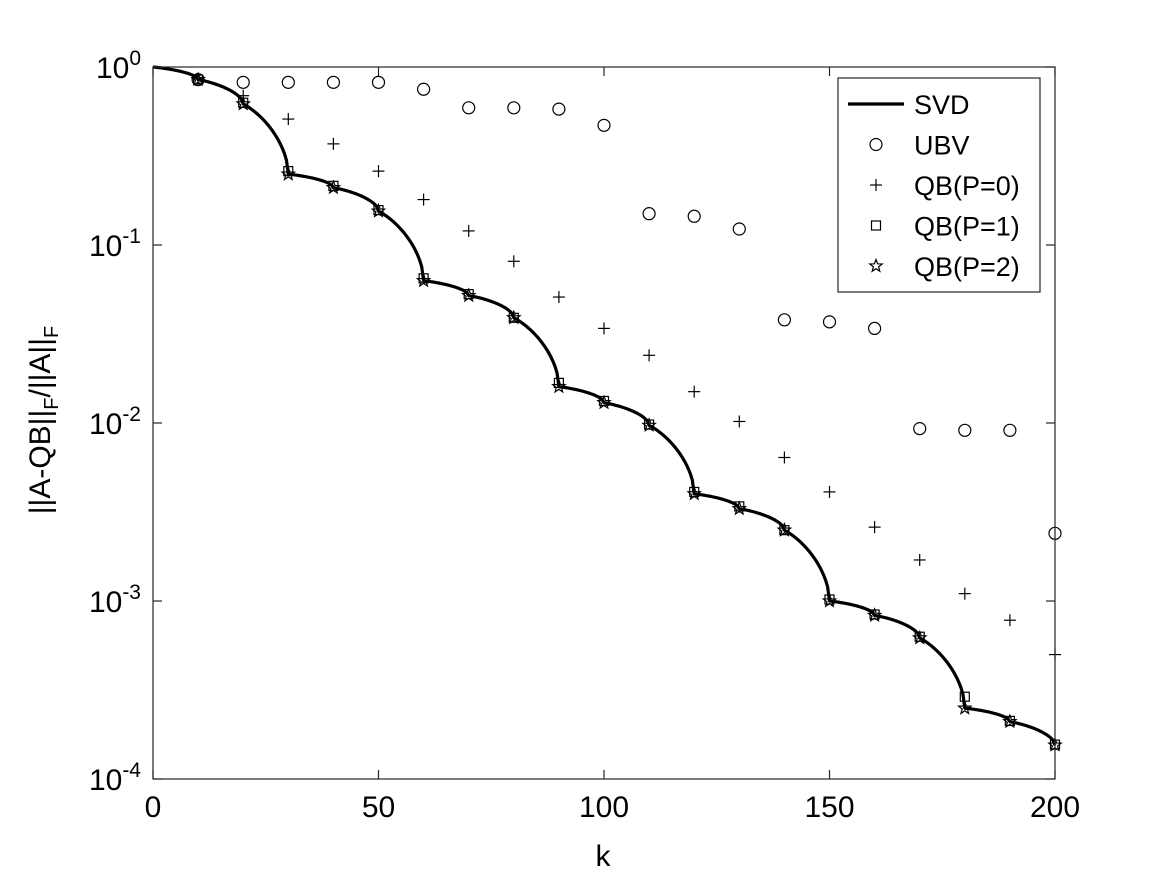  Describe the element at coordinates (967, 227) in the screenshot. I see `legend-label: QB(P=1)` at that location.